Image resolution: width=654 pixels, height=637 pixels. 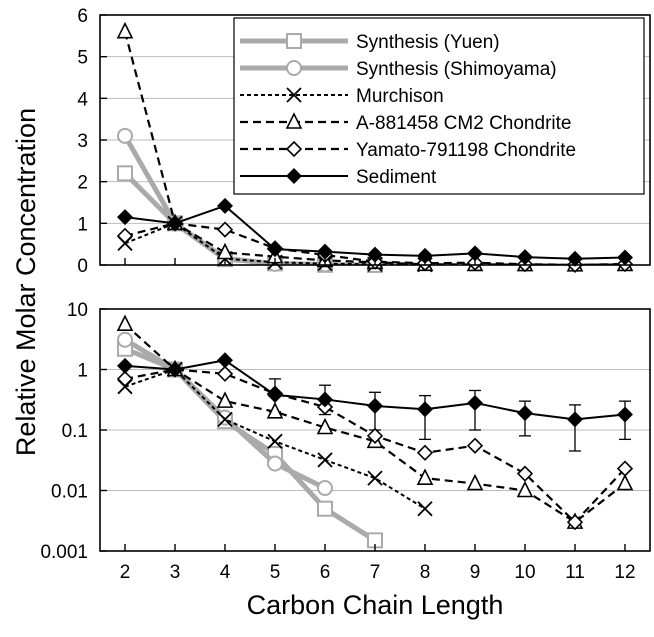 What do you see at coordinates (400, 96) in the screenshot?
I see `legend-label-2: Murchison` at bounding box center [400, 96].